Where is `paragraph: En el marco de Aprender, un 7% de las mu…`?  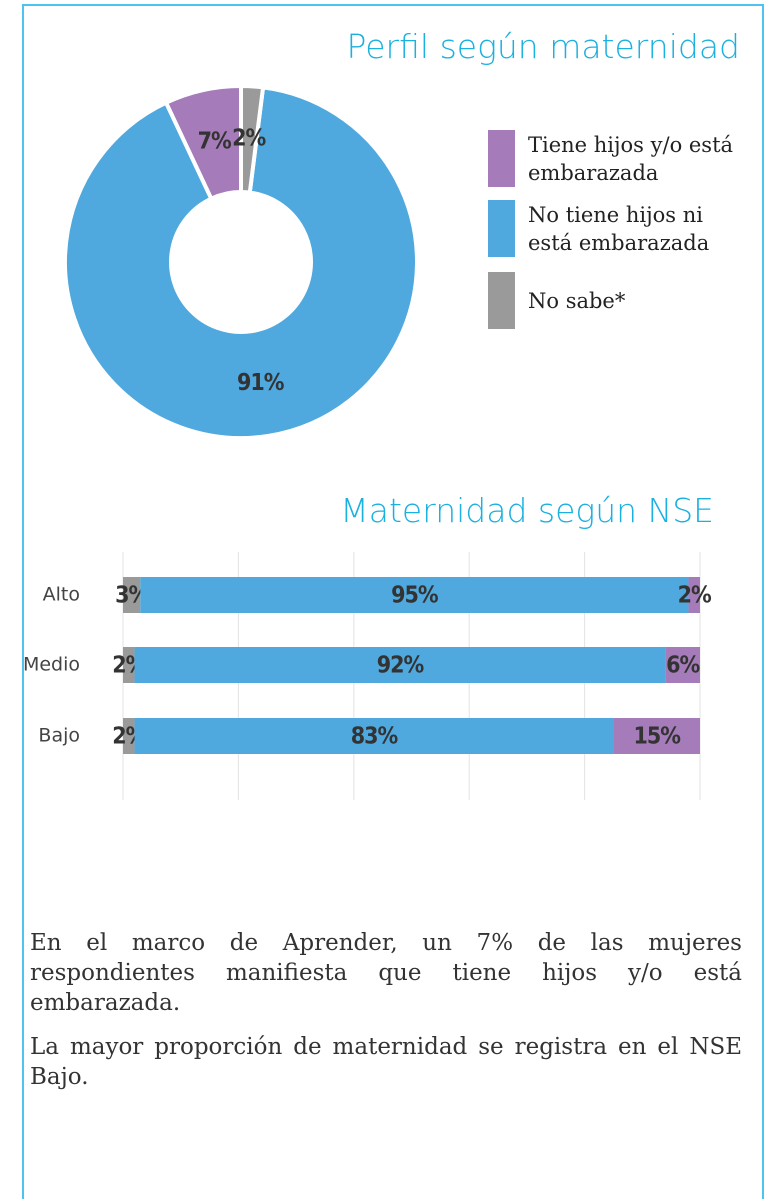 paragraph: En el marco de Aprender, un 7% de las mu… is located at coordinates (386, 973).